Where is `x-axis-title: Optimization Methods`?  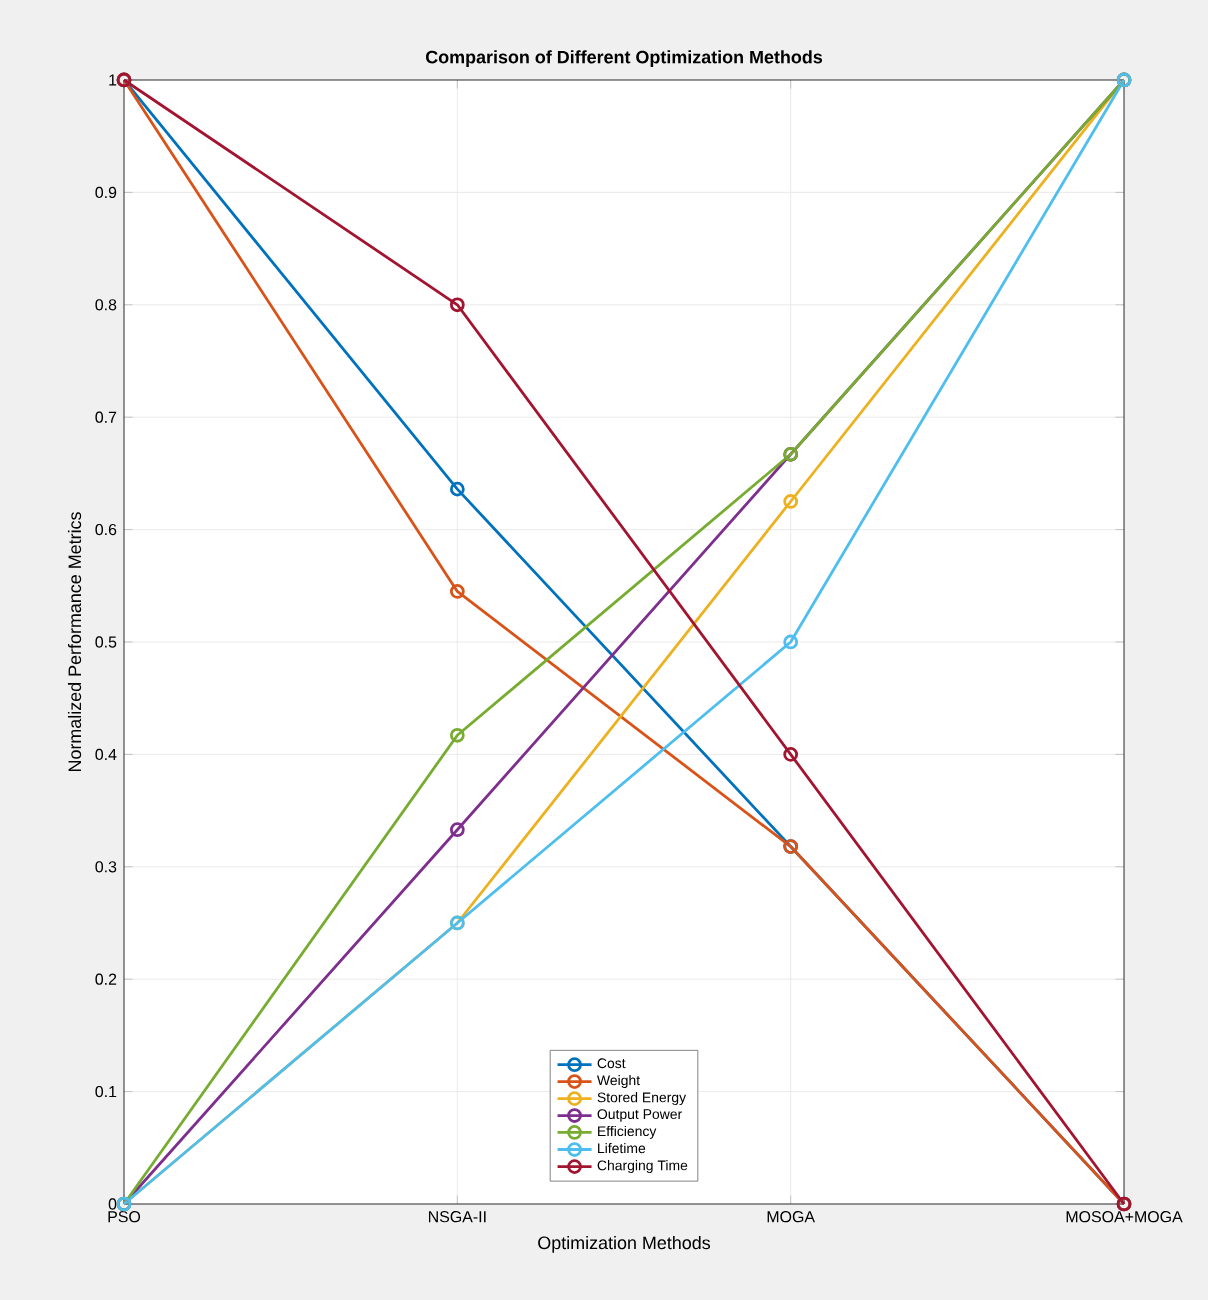
x-axis-title: Optimization Methods is located at coordinates (624, 1244).